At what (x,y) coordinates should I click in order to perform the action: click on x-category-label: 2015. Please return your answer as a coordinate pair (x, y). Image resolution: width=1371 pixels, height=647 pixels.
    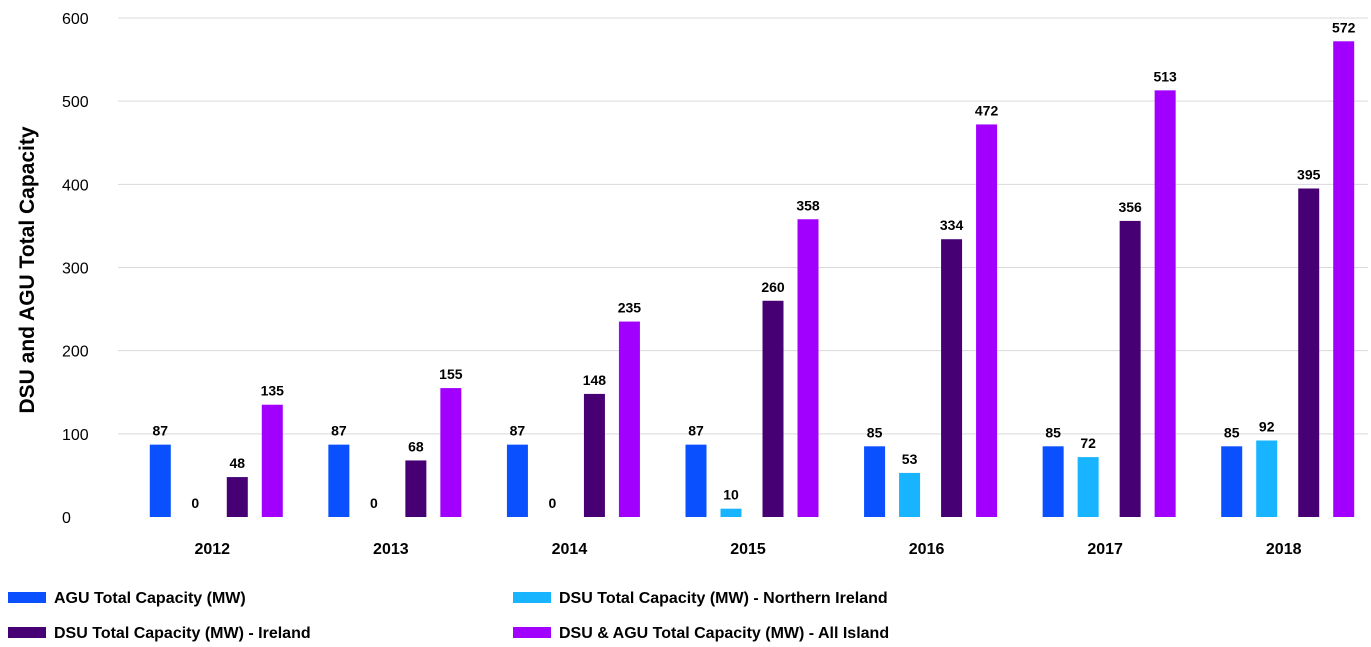
    Looking at the image, I should click on (748, 549).